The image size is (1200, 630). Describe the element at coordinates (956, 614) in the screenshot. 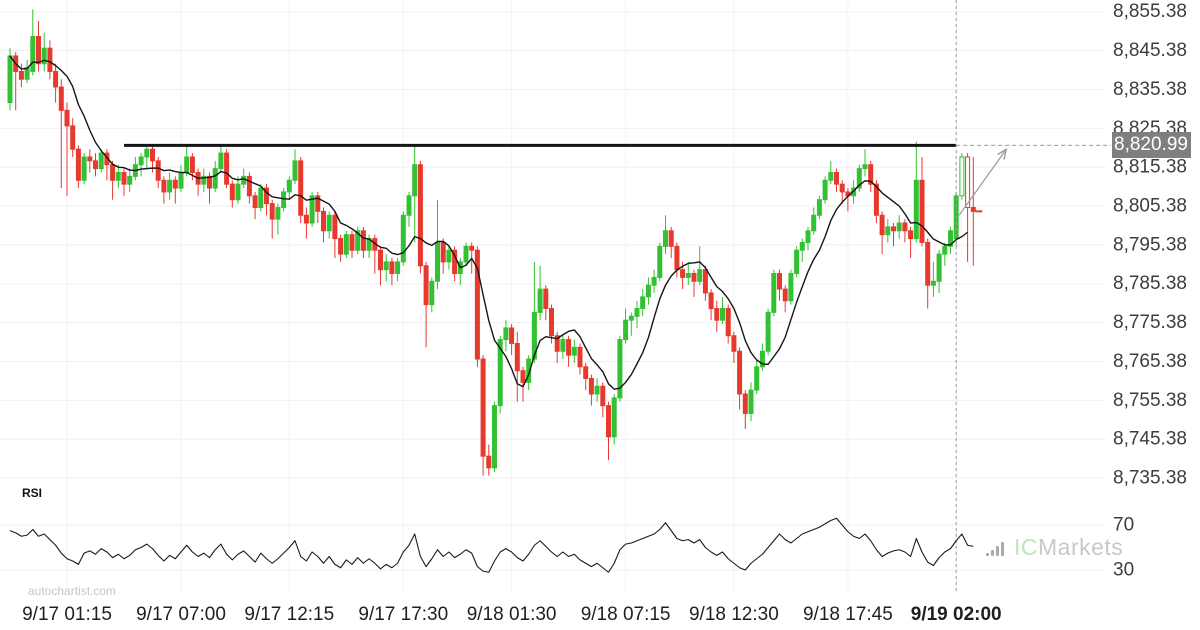

I see `time-tick-label: 9/19 02:00` at that location.